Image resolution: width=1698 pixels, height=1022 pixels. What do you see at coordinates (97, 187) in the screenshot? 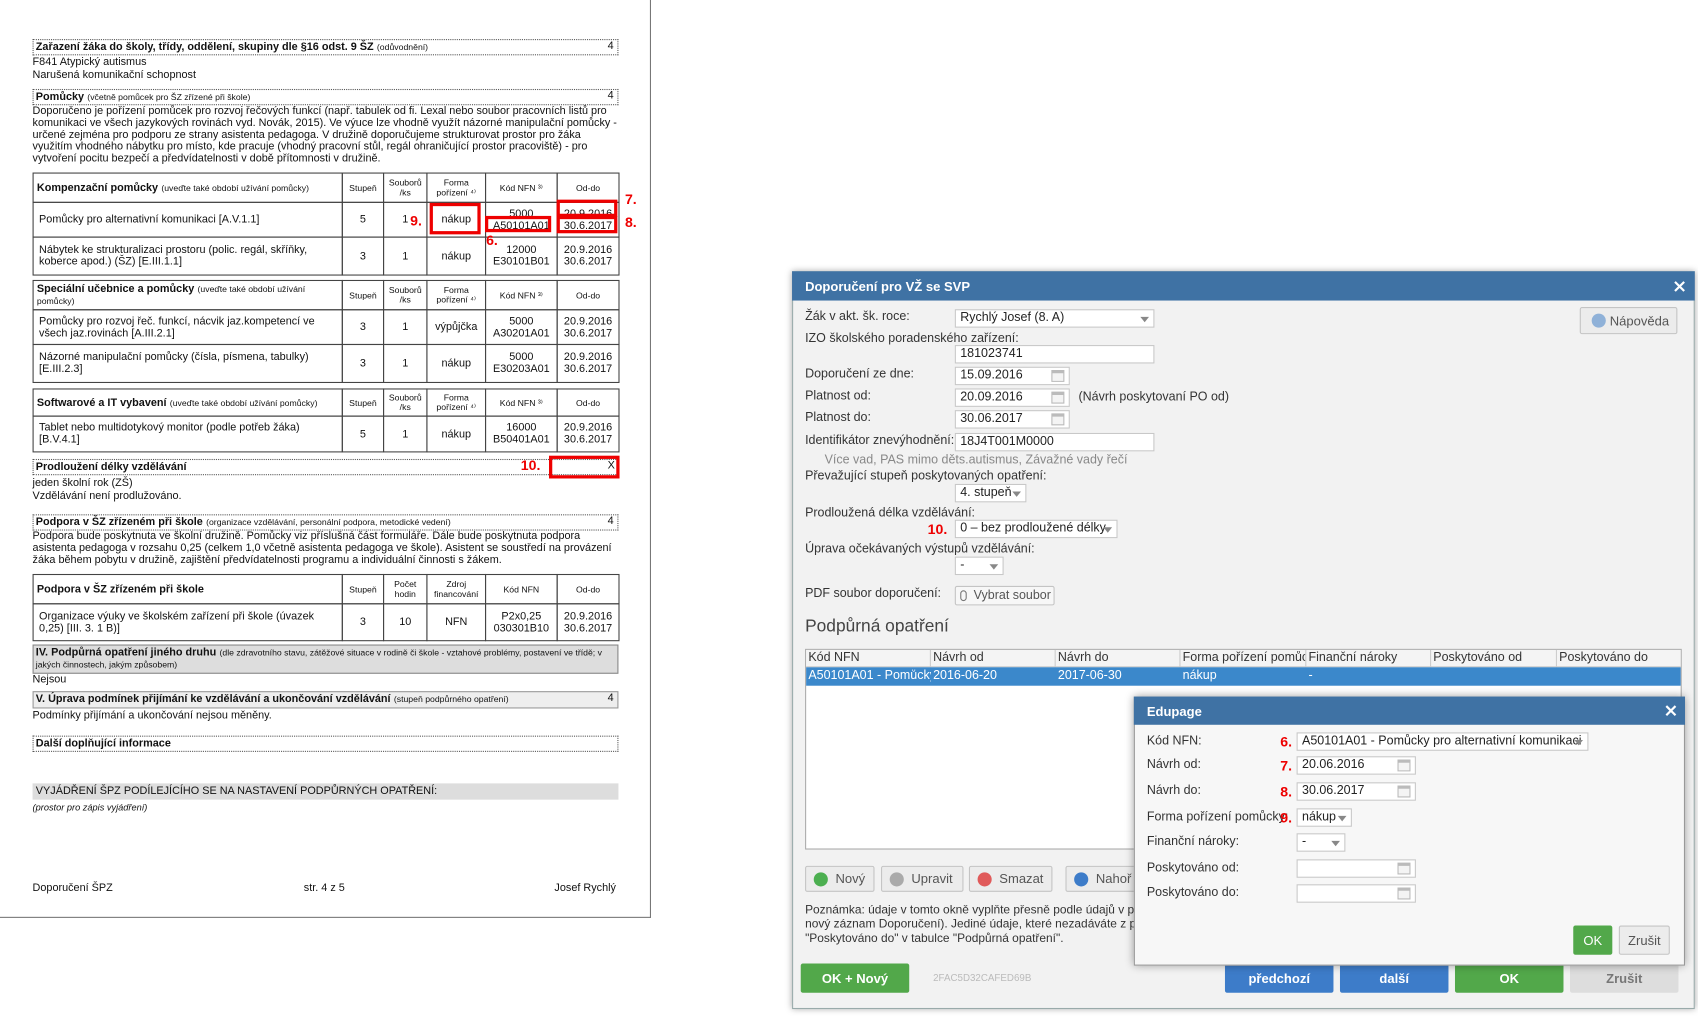
I see `table-title-text: Kompenzační pomůcky` at bounding box center [97, 187].